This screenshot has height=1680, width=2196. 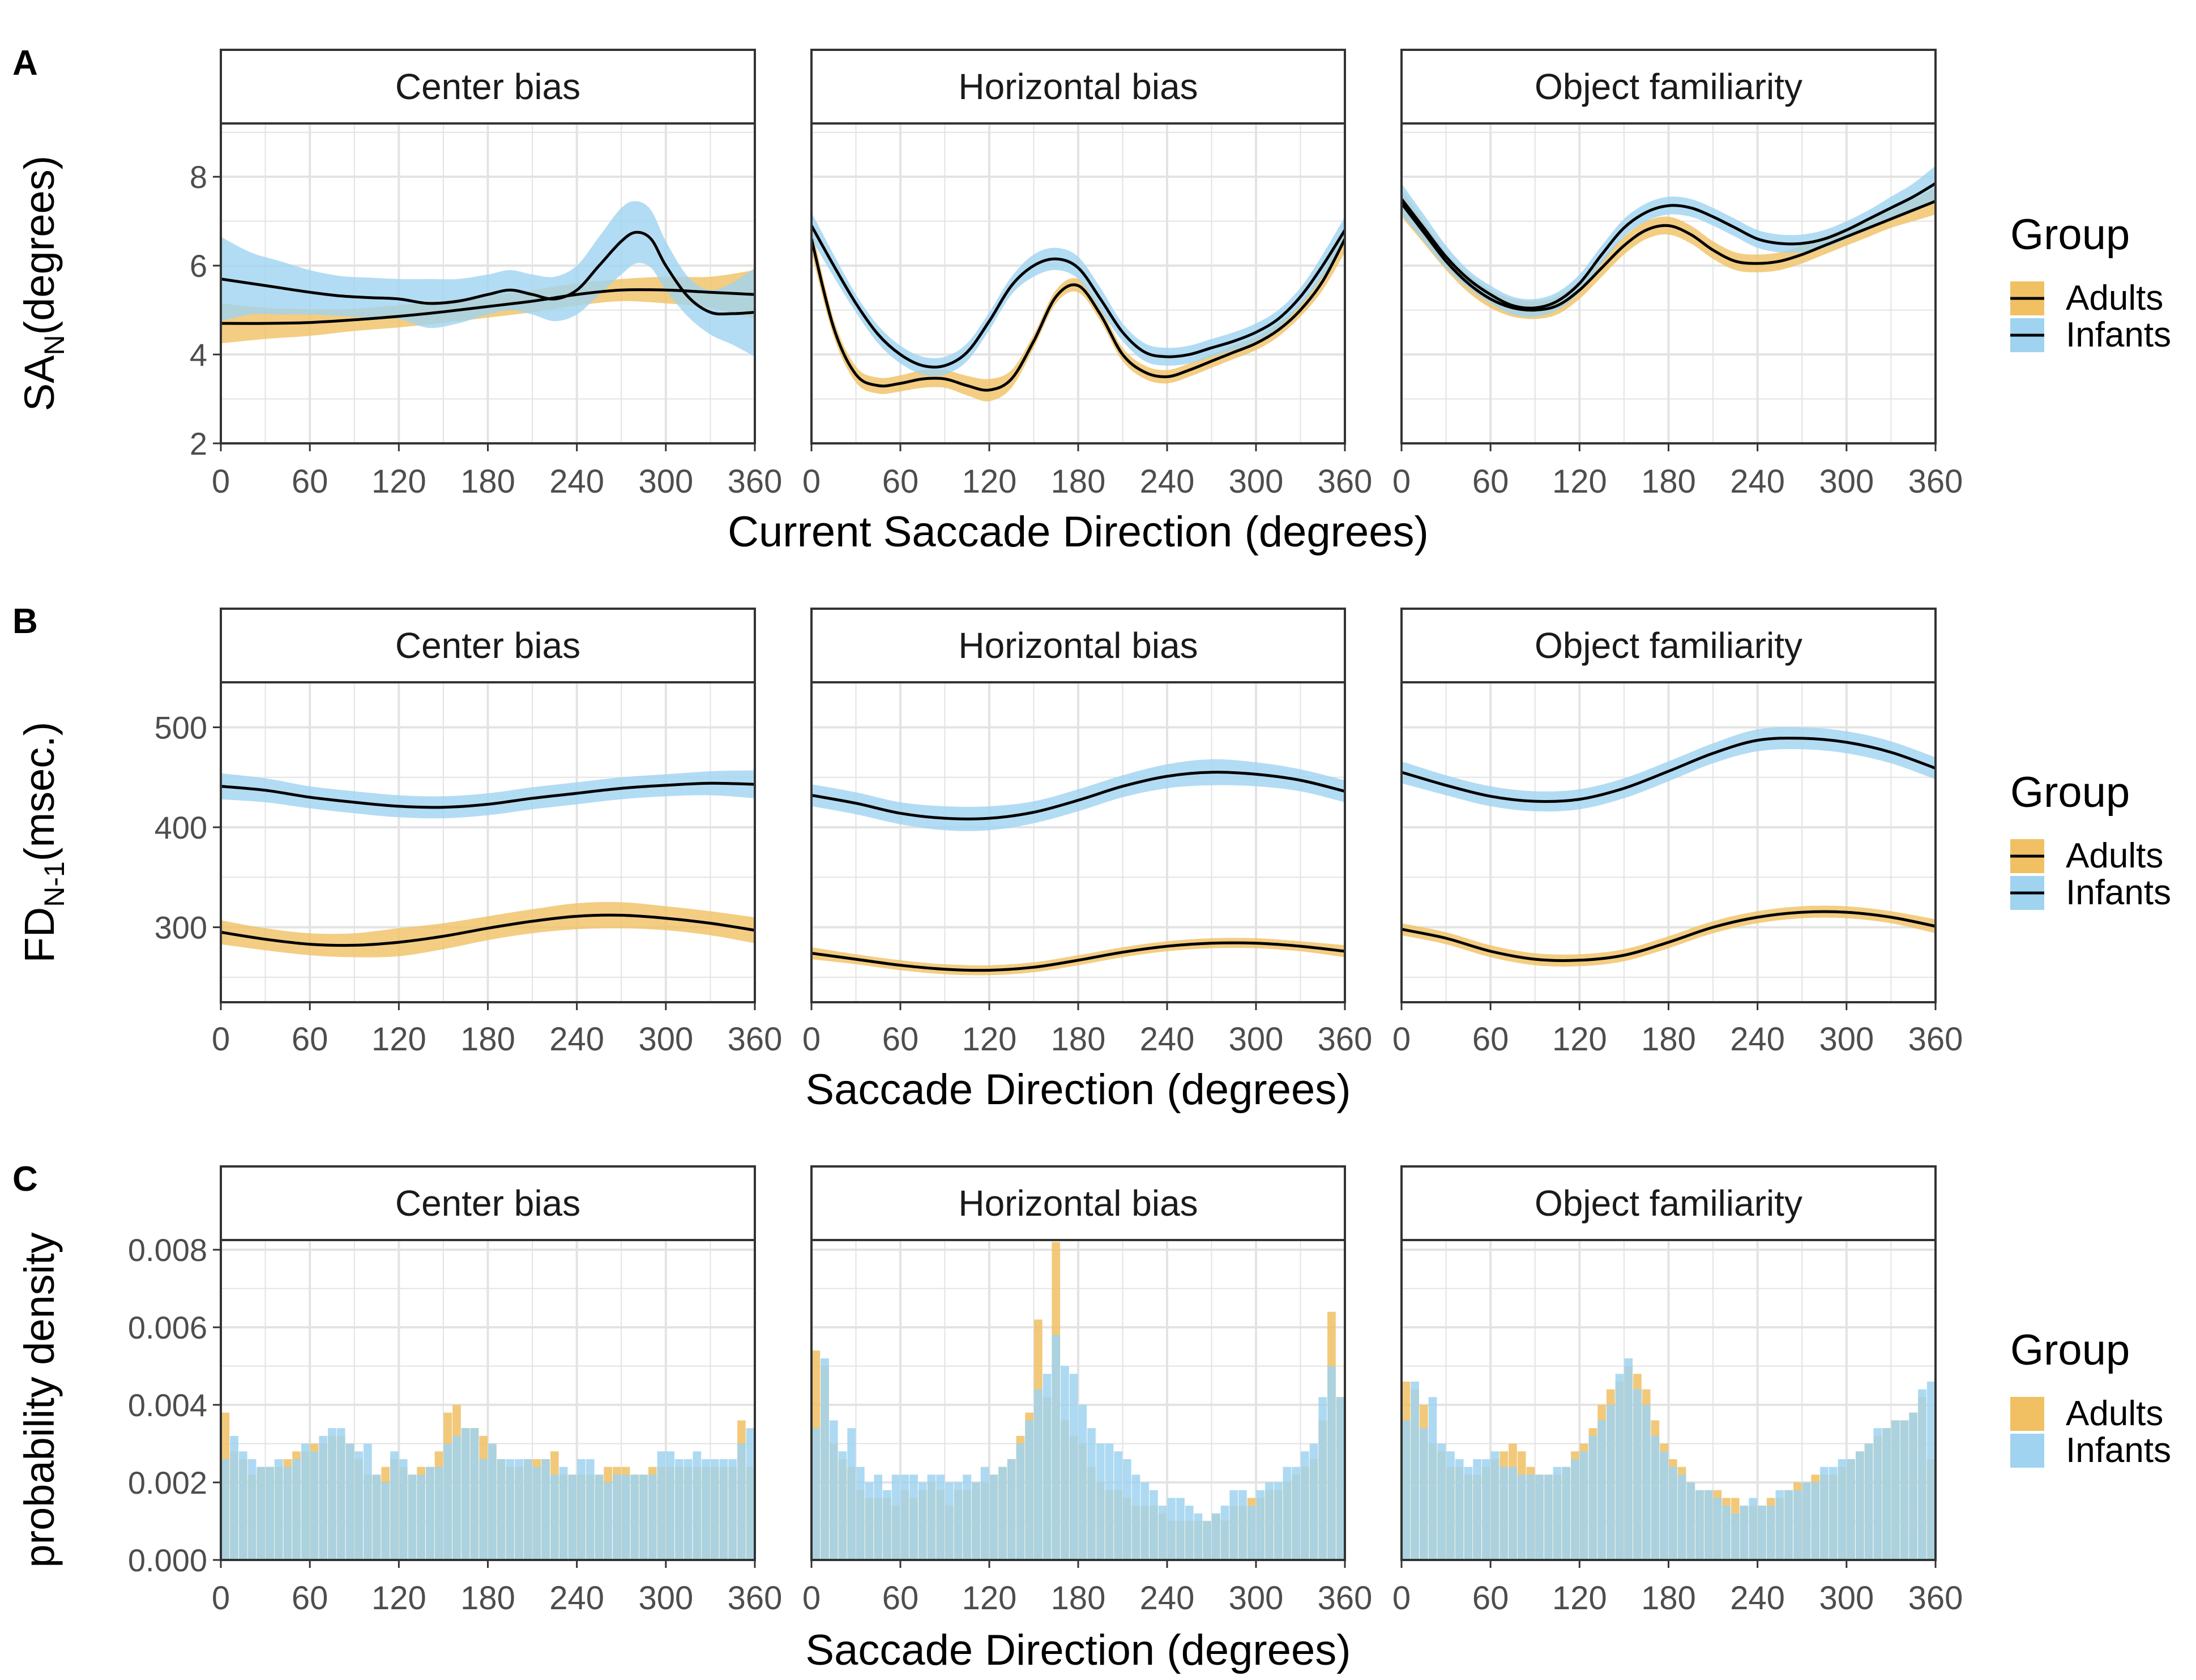 I want to click on legend-title: Group, so click(x=2070, y=792).